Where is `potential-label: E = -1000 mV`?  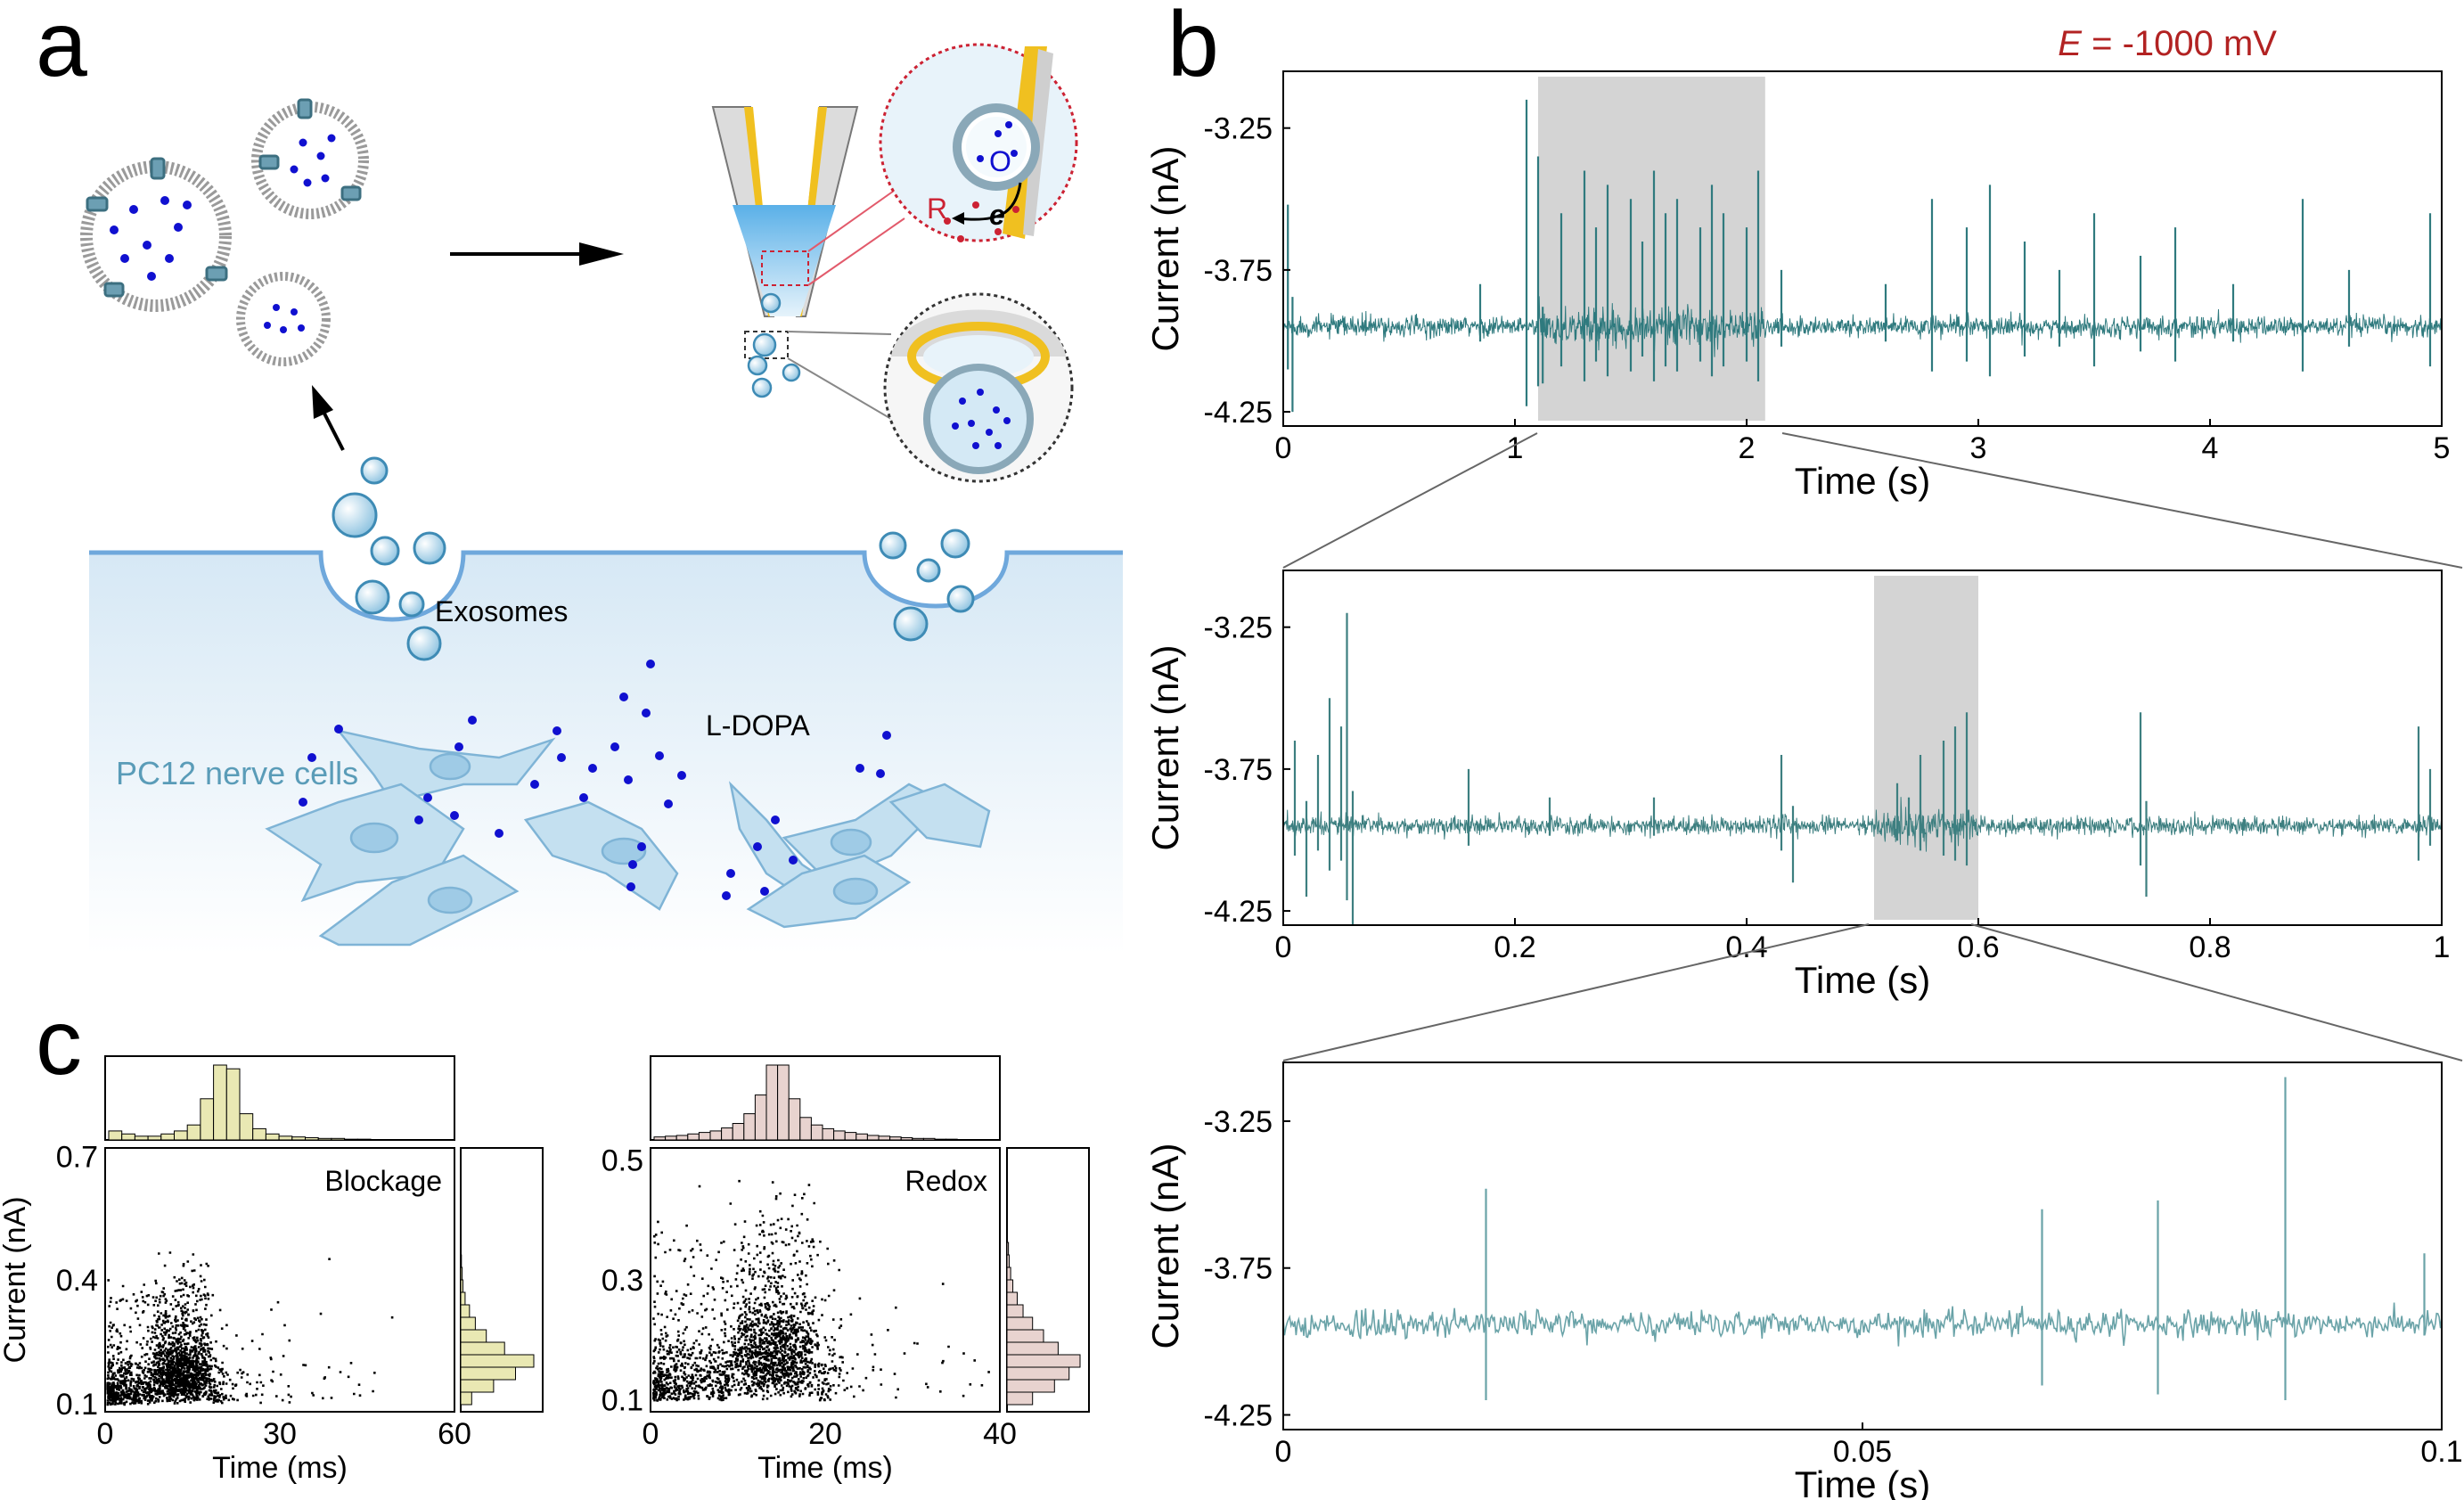 potential-label: E = -1000 mV is located at coordinates (2167, 43).